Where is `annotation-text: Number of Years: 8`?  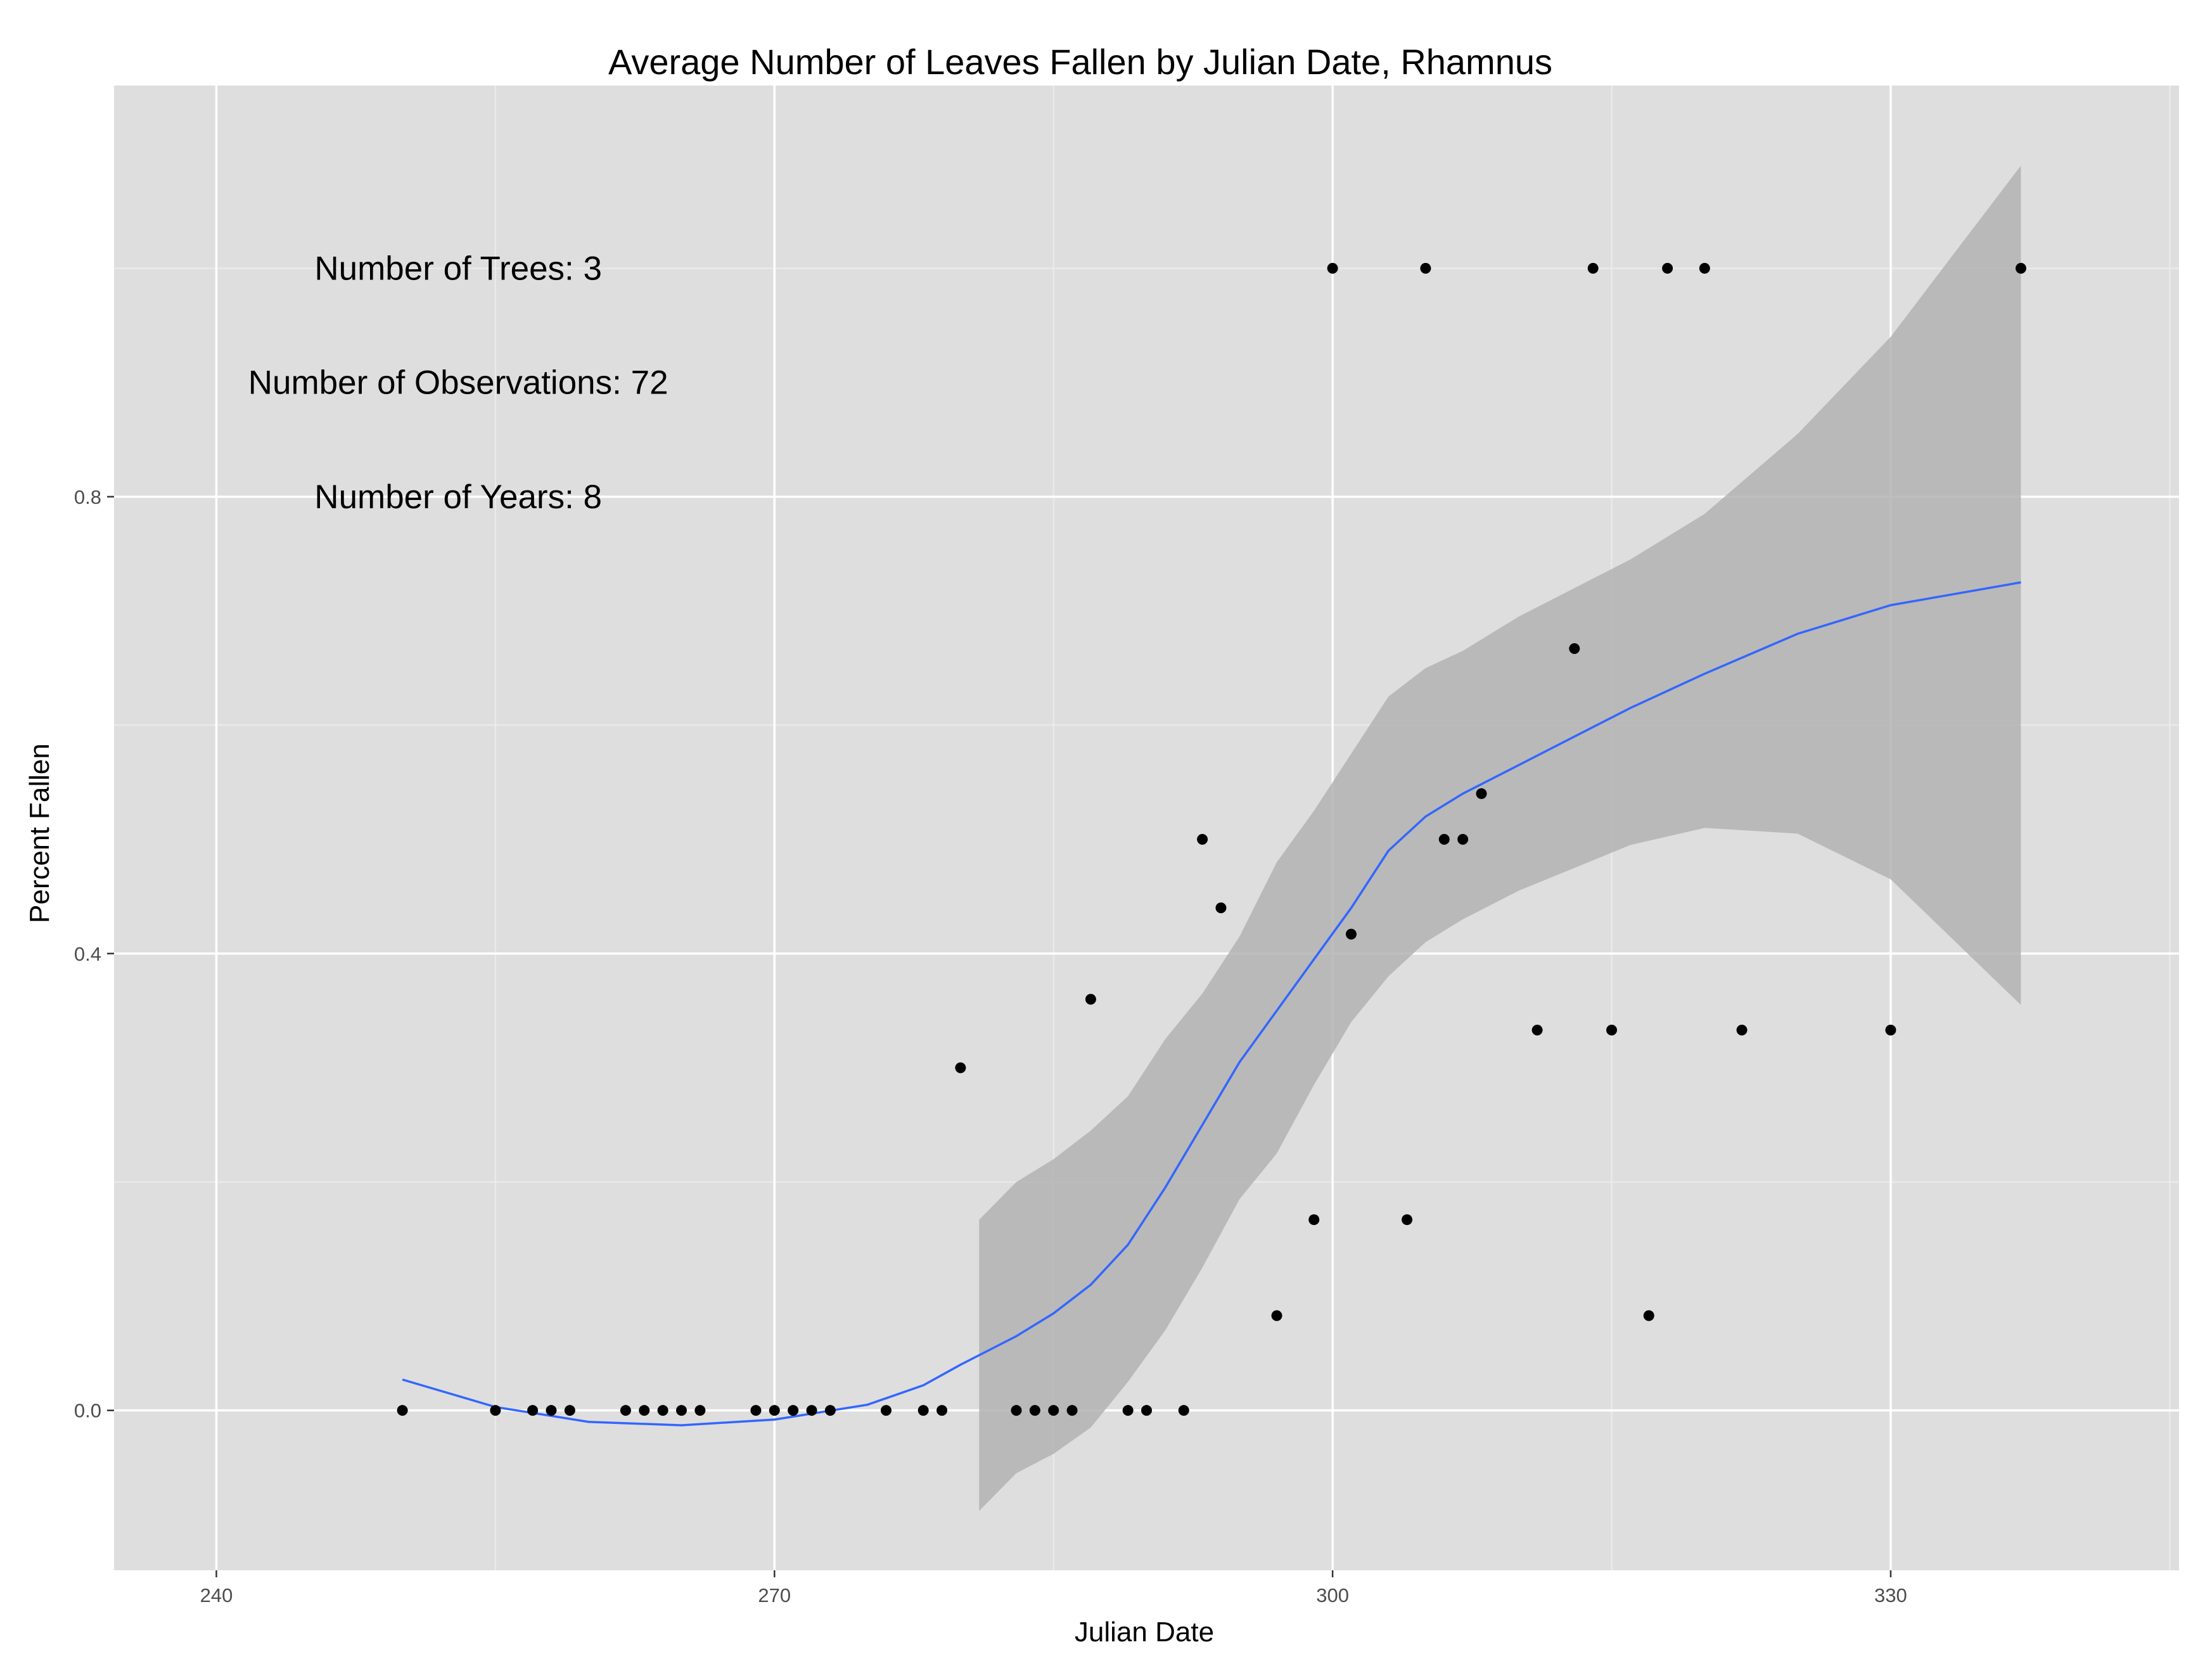 annotation-text: Number of Years: 8 is located at coordinates (458, 497).